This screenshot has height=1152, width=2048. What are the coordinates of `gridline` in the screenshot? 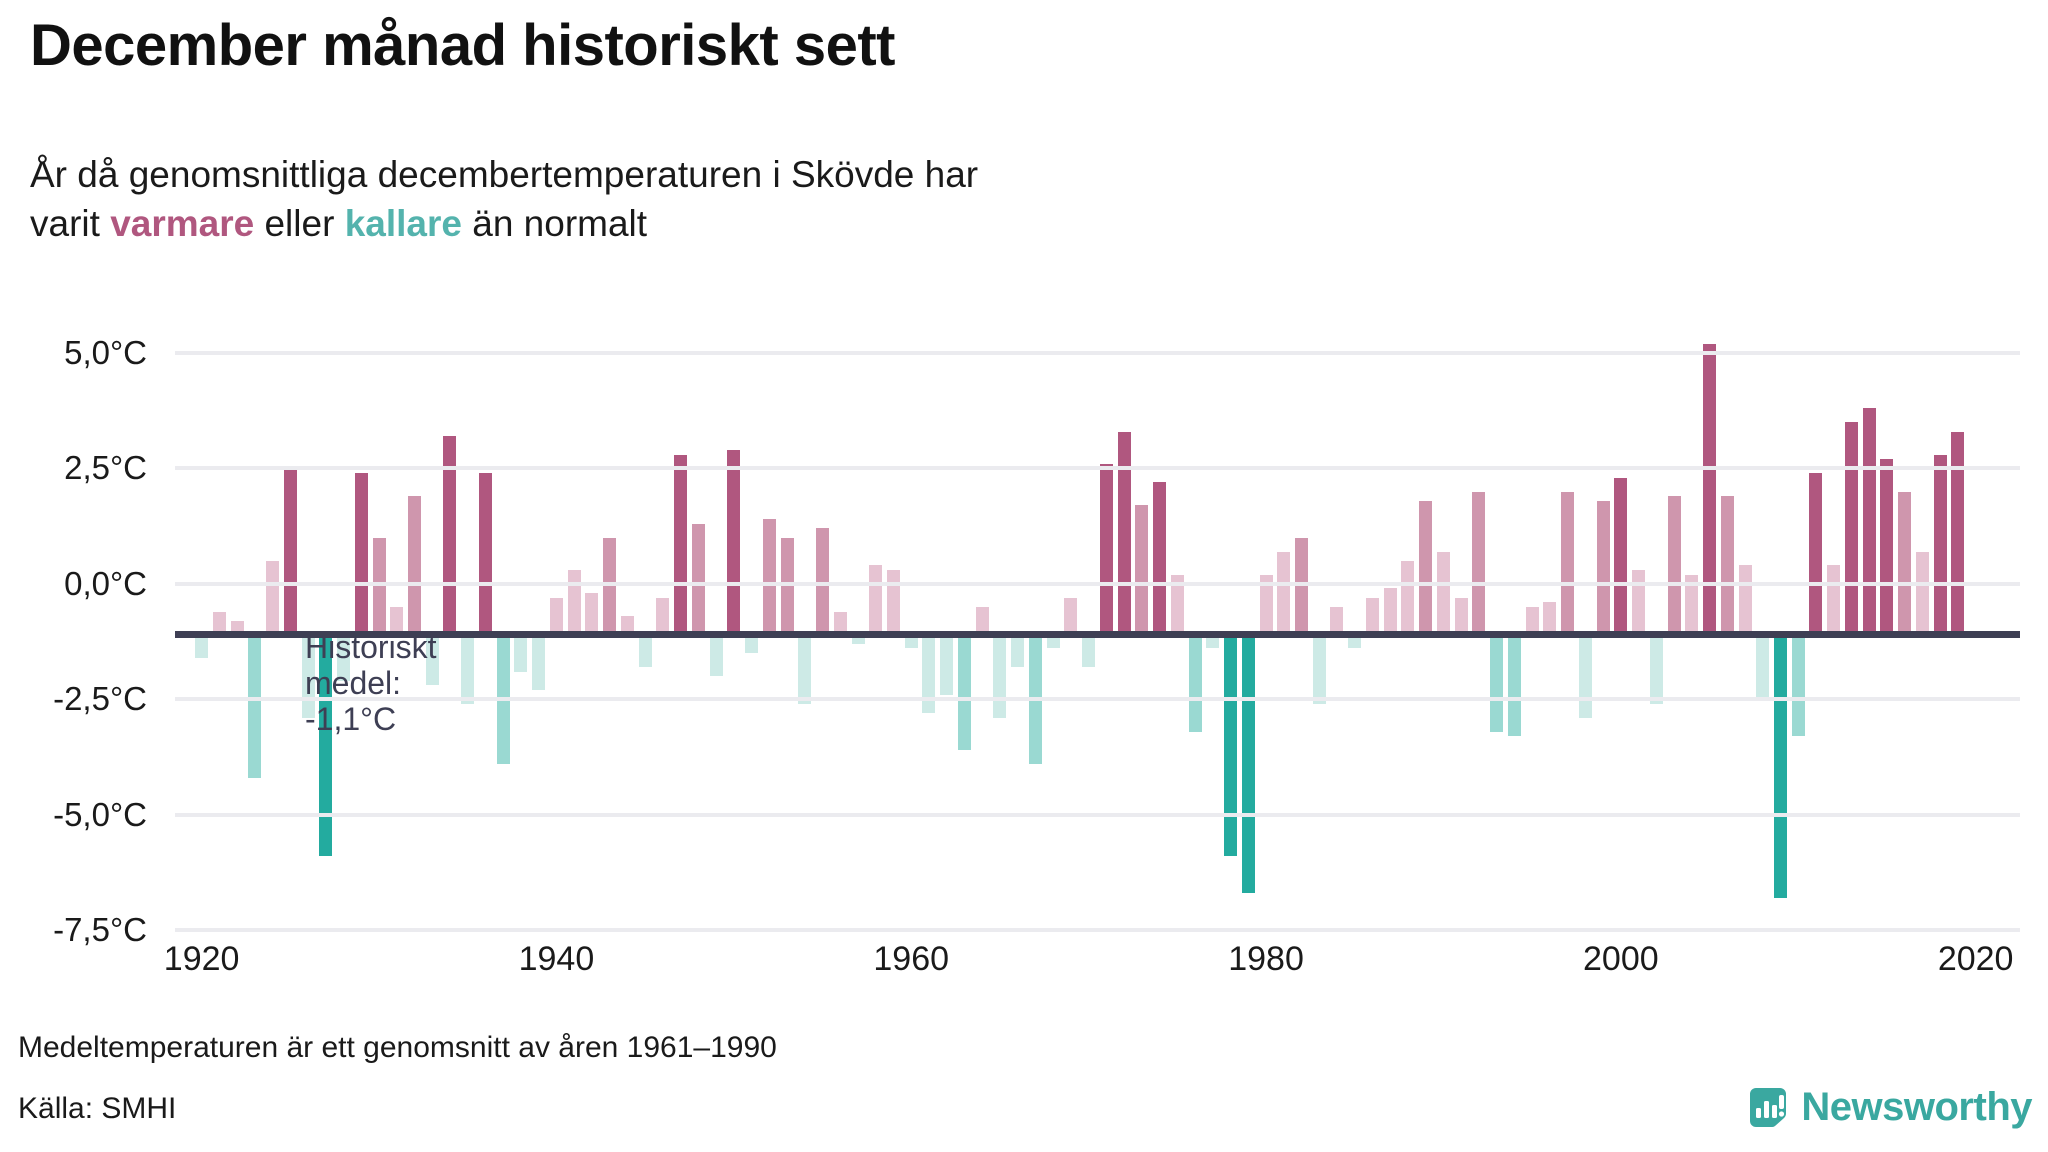 It's located at (1097, 353).